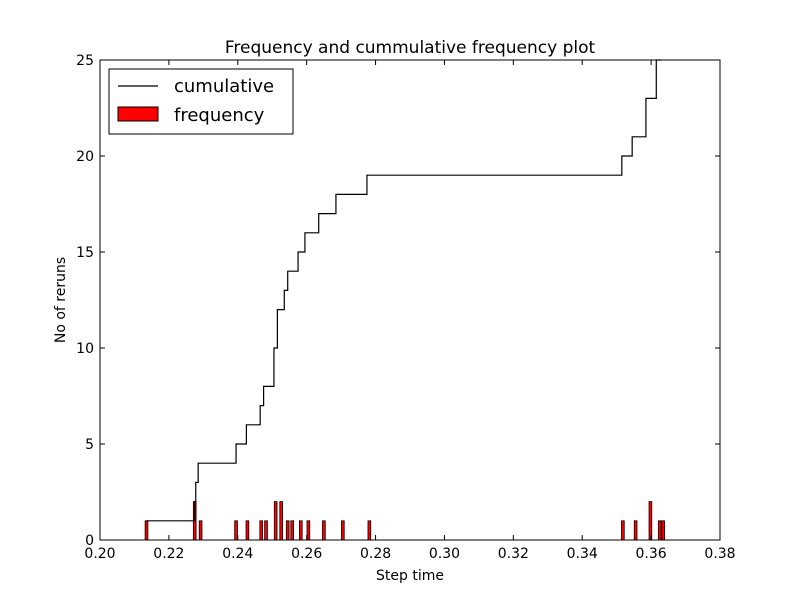  I want to click on x-tick-label: 0.34, so click(582, 554).